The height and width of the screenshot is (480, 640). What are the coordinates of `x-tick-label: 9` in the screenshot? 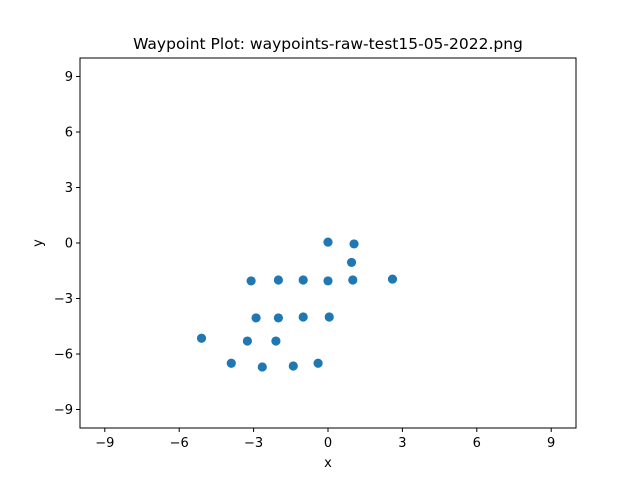 It's located at (551, 443).